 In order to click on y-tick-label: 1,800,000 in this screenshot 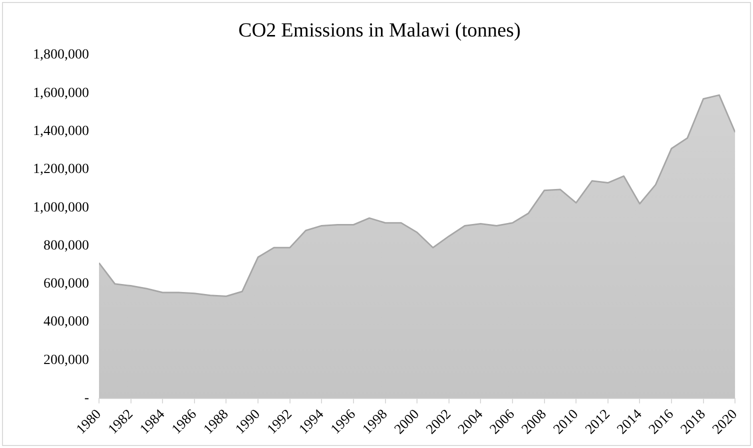, I will do `click(61, 55)`.